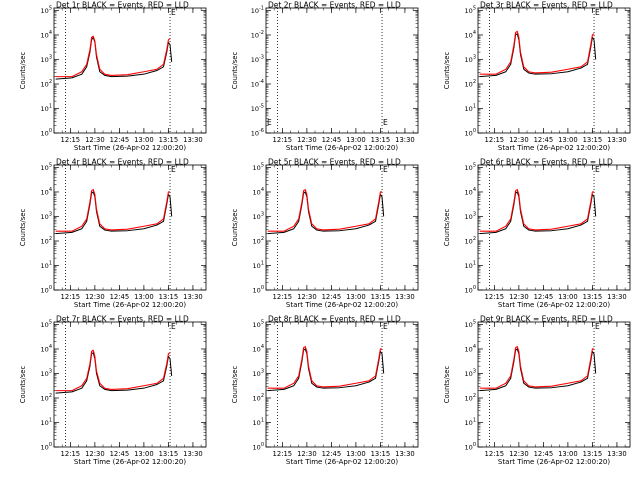 The height and width of the screenshot is (480, 640). Describe the element at coordinates (546, 5) in the screenshot. I see `panel-title: Det 3r BLACK = Events, RED = LLD` at that location.